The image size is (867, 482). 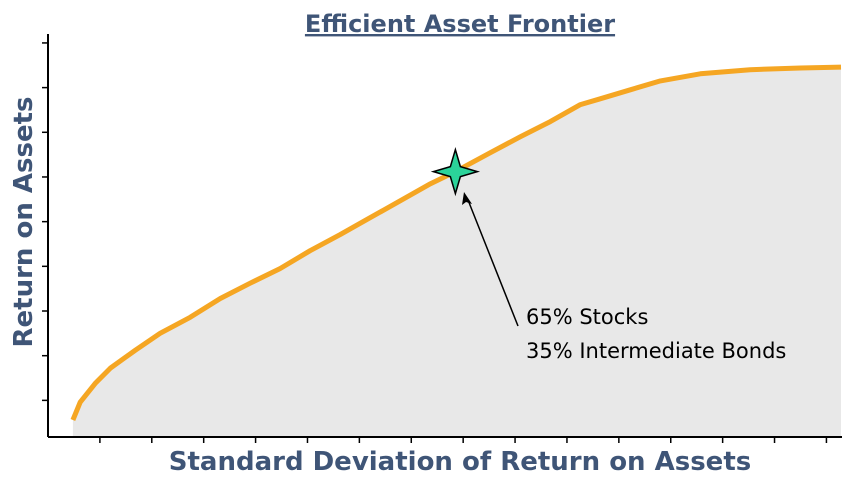 I want to click on arrow-head, so click(x=467, y=198).